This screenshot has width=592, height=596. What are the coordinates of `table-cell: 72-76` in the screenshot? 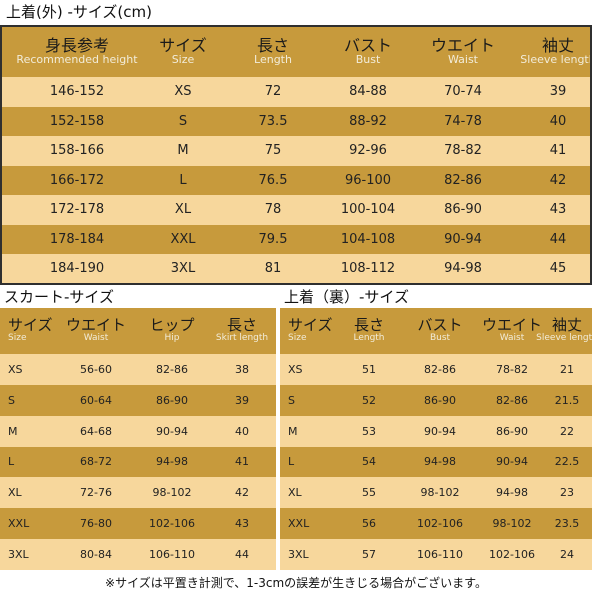 It's located at (96, 493).